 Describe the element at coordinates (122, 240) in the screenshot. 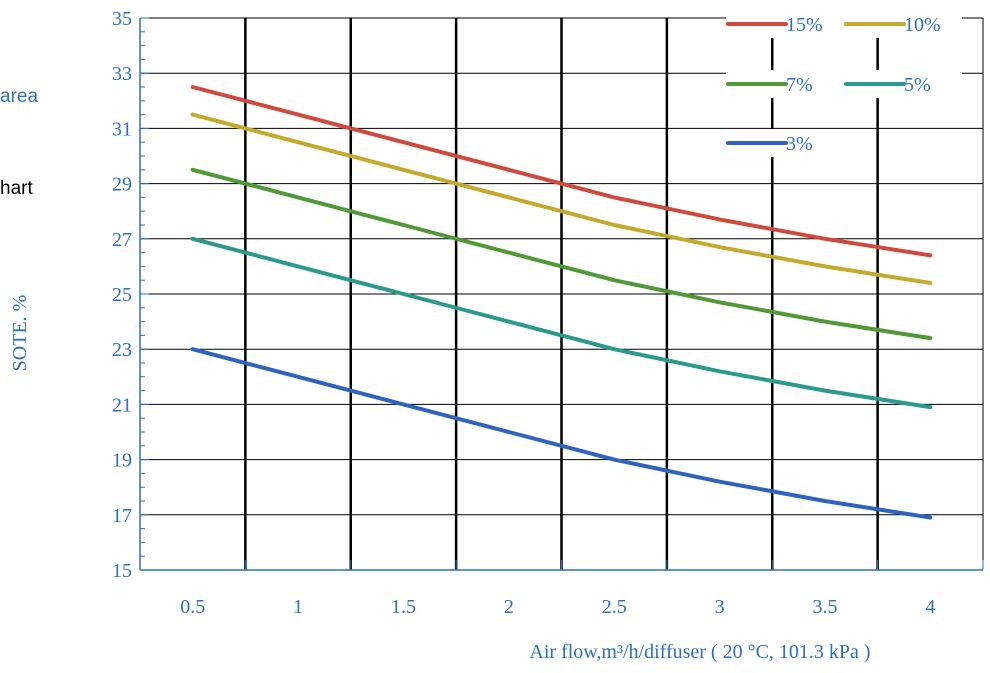

I see `y-tick-label: 27` at that location.